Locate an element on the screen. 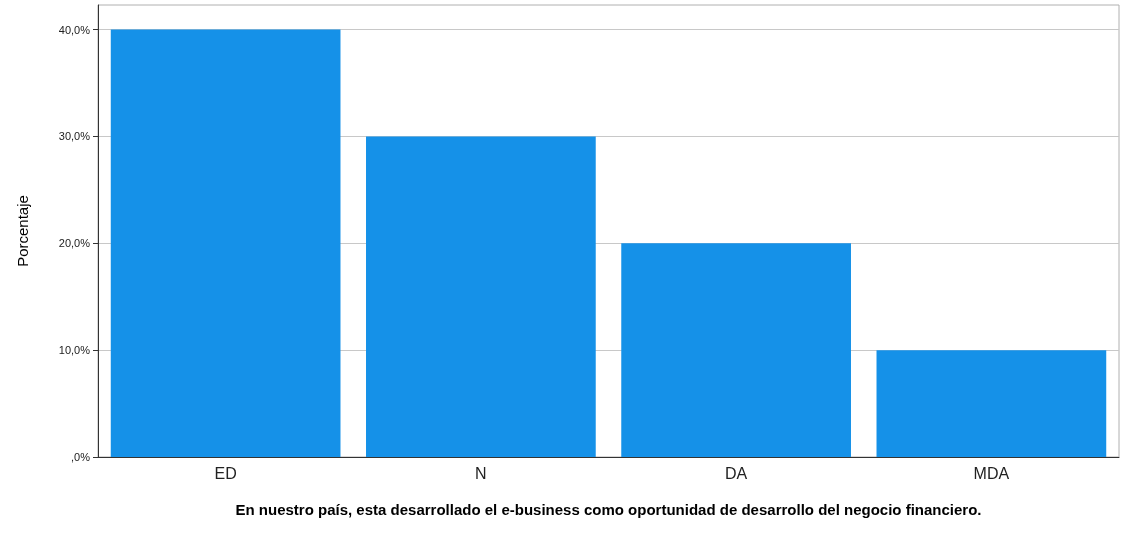 The width and height of the screenshot is (1121, 538). y-tick-label: 10,0% is located at coordinates (74, 350).